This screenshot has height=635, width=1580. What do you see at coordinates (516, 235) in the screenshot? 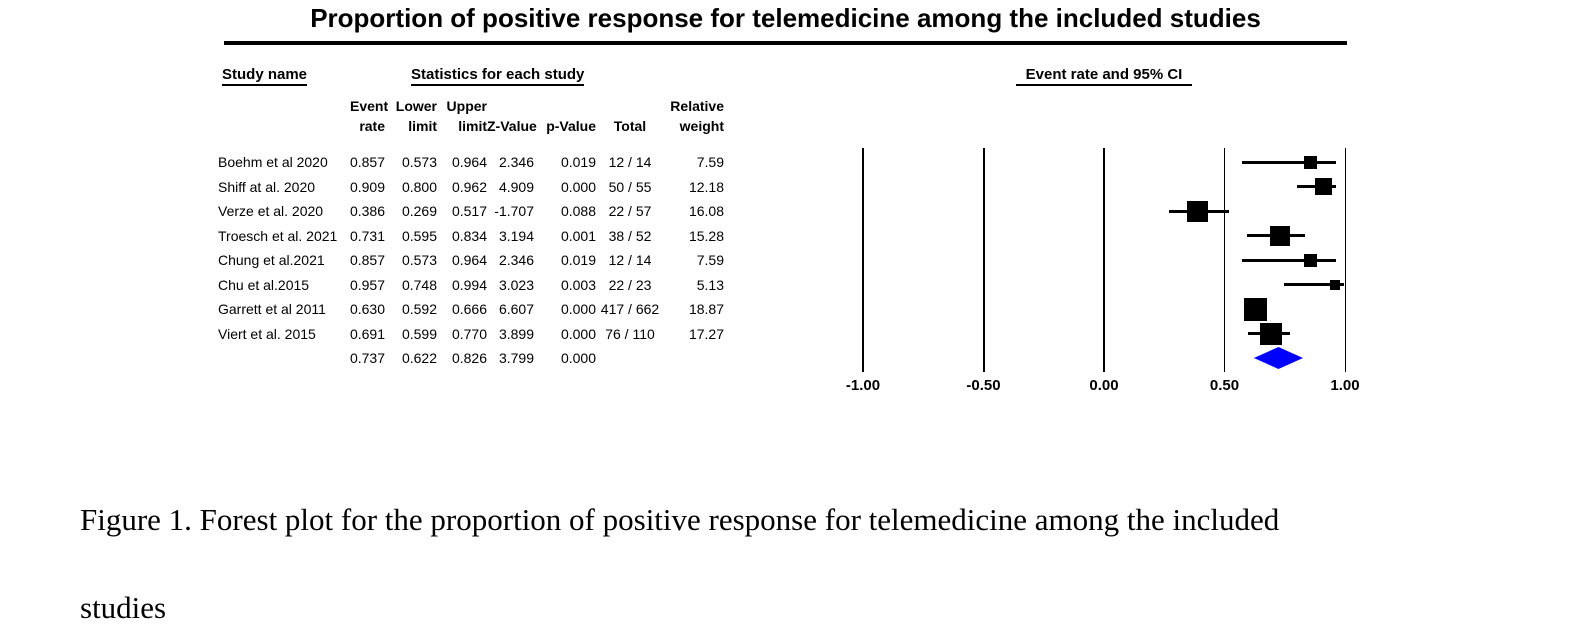
I see `stat-cell-z: 3.194` at bounding box center [516, 235].